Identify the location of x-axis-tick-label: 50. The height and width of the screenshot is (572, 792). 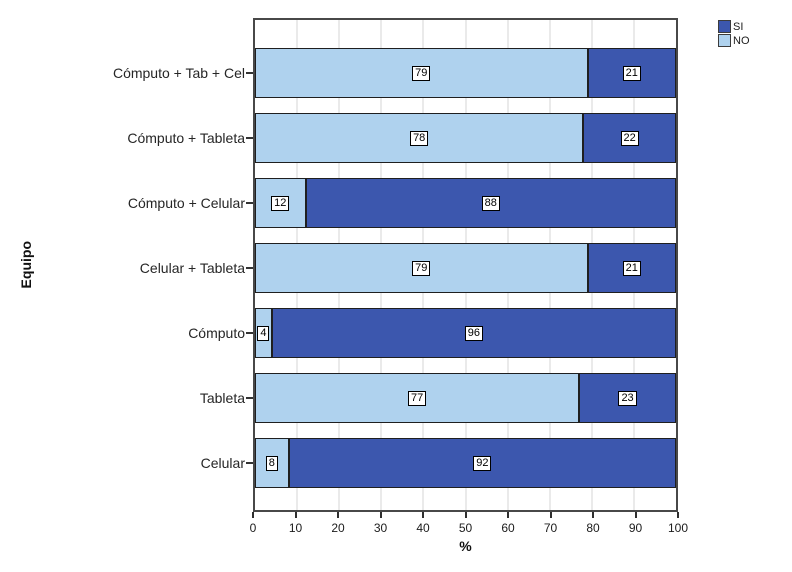
(465, 528).